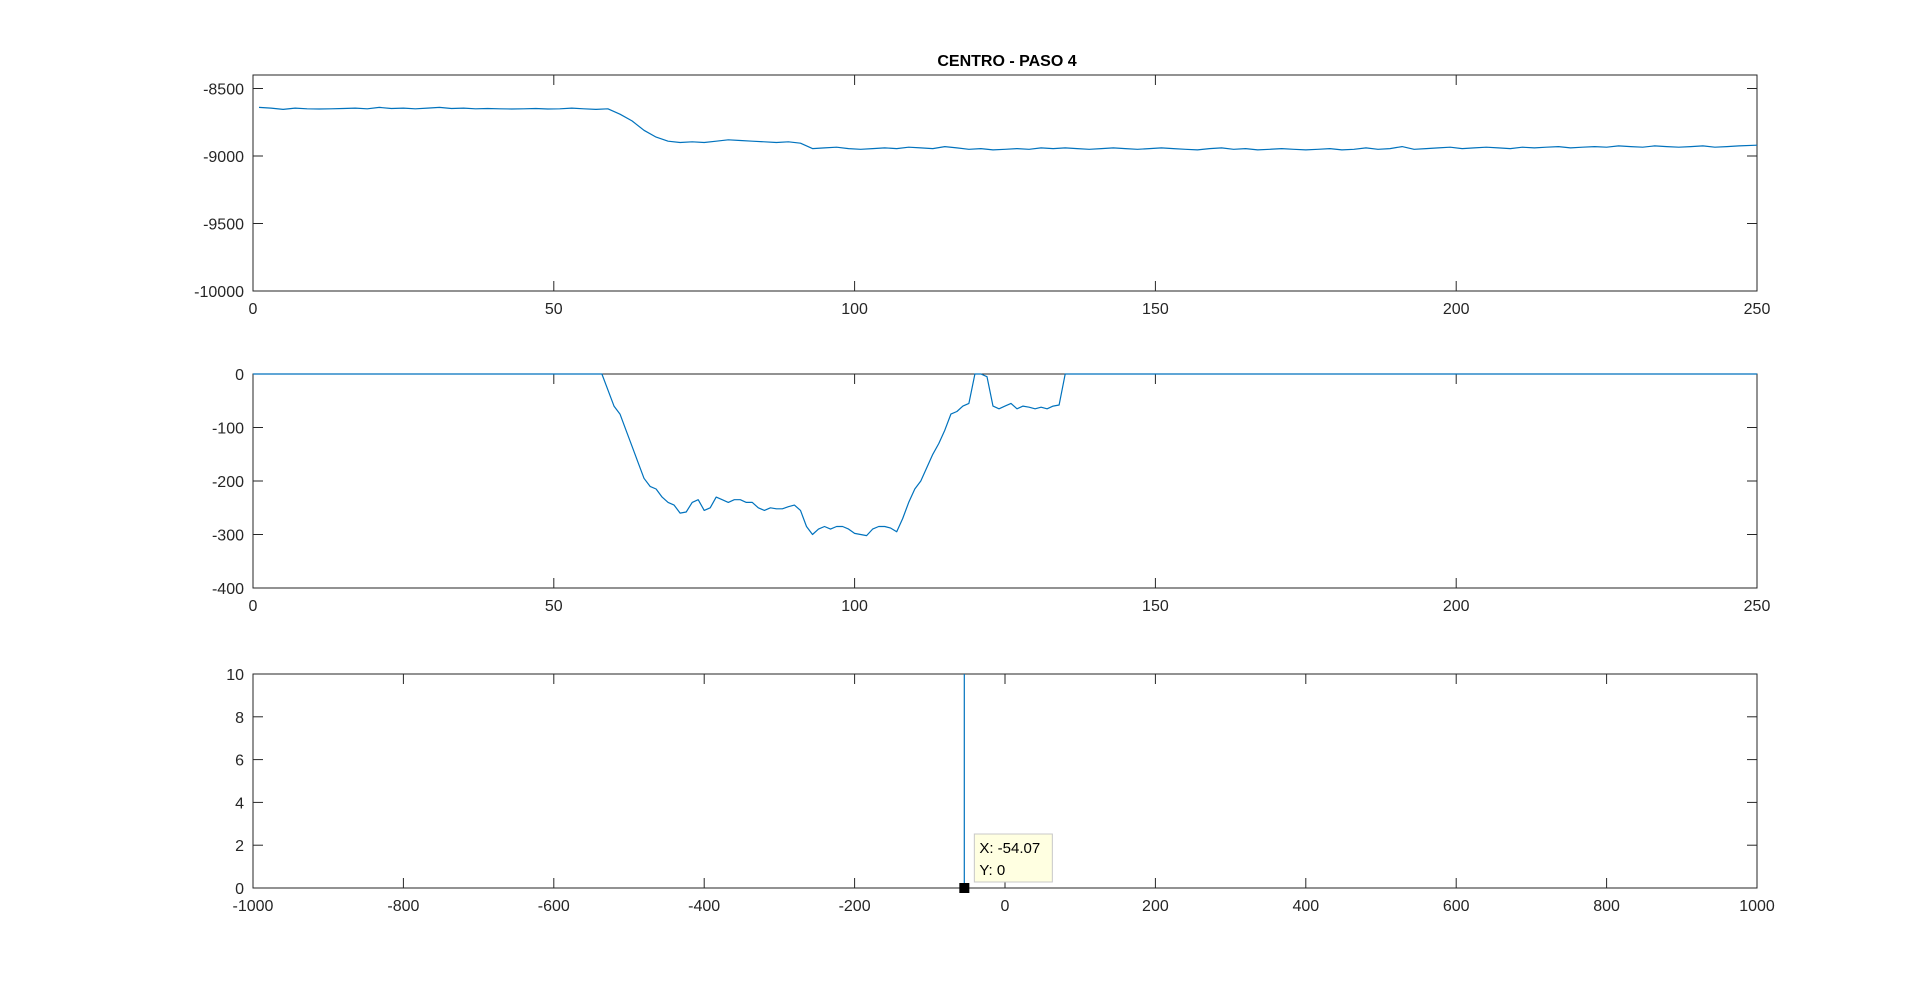 The image size is (1920, 991). What do you see at coordinates (239, 803) in the screenshot?
I see `y-tick-label: 4` at bounding box center [239, 803].